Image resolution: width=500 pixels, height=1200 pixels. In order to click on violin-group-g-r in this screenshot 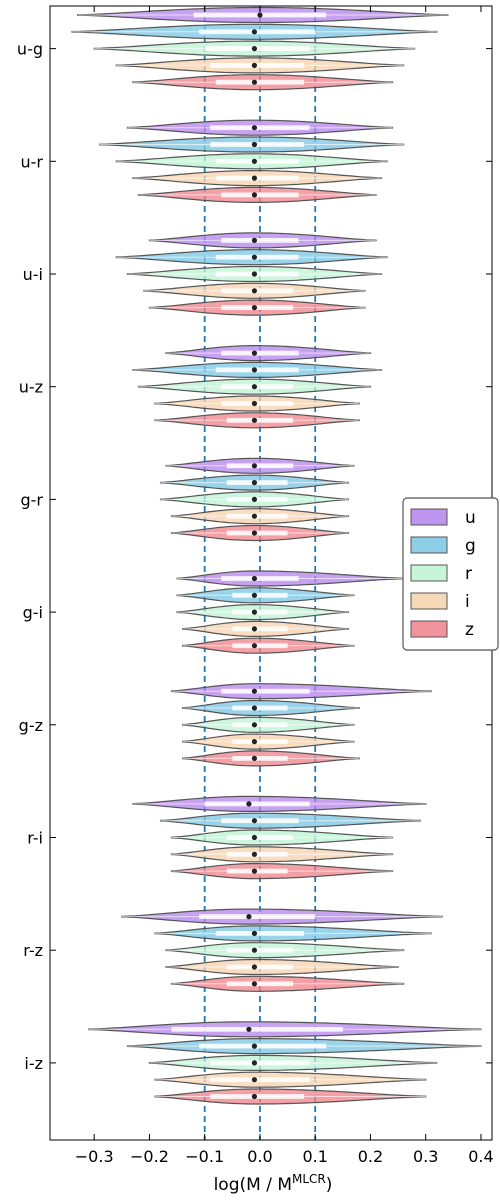, I will do `click(257, 499)`.